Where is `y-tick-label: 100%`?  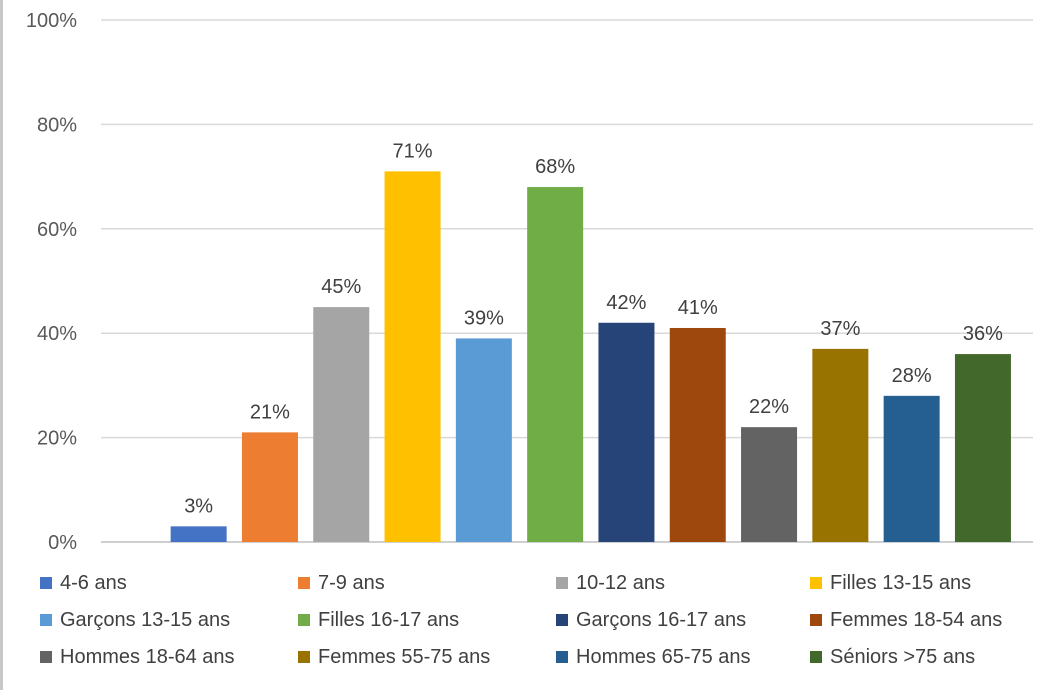 y-tick-label: 100% is located at coordinates (51, 21).